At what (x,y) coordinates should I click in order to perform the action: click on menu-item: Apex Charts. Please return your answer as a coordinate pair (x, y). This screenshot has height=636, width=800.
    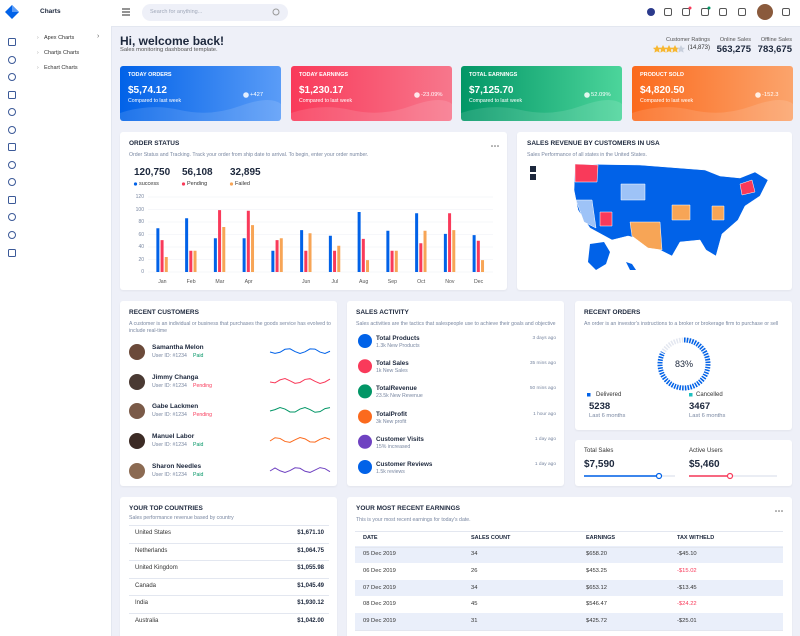
    Looking at the image, I should click on (59, 38).